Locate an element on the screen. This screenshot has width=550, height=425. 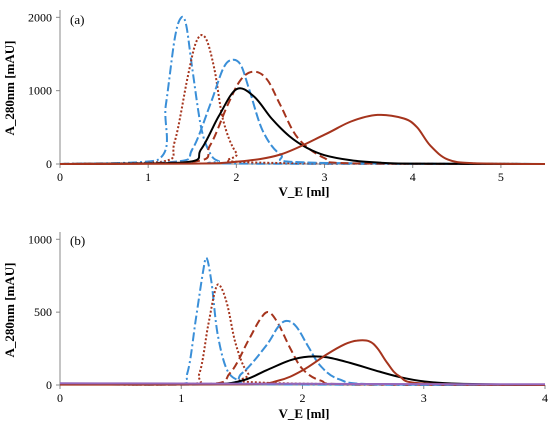
y-tick-label: 2000 is located at coordinates (40, 17).